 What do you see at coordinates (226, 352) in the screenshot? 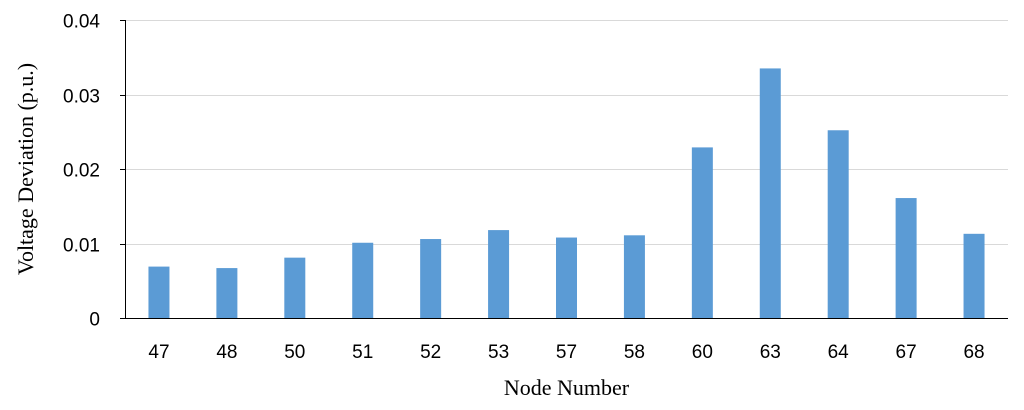
I see `x-tick-label: 48` at bounding box center [226, 352].